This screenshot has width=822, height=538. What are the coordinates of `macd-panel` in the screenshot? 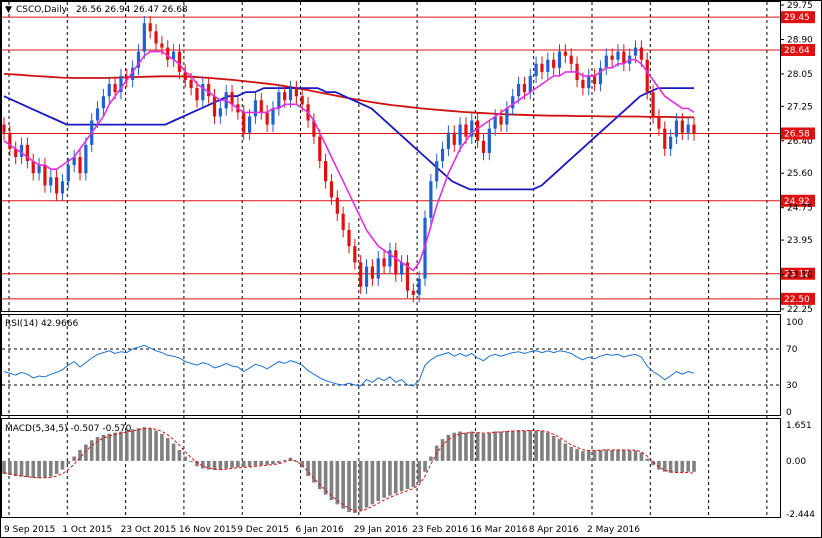 It's located at (349, 470).